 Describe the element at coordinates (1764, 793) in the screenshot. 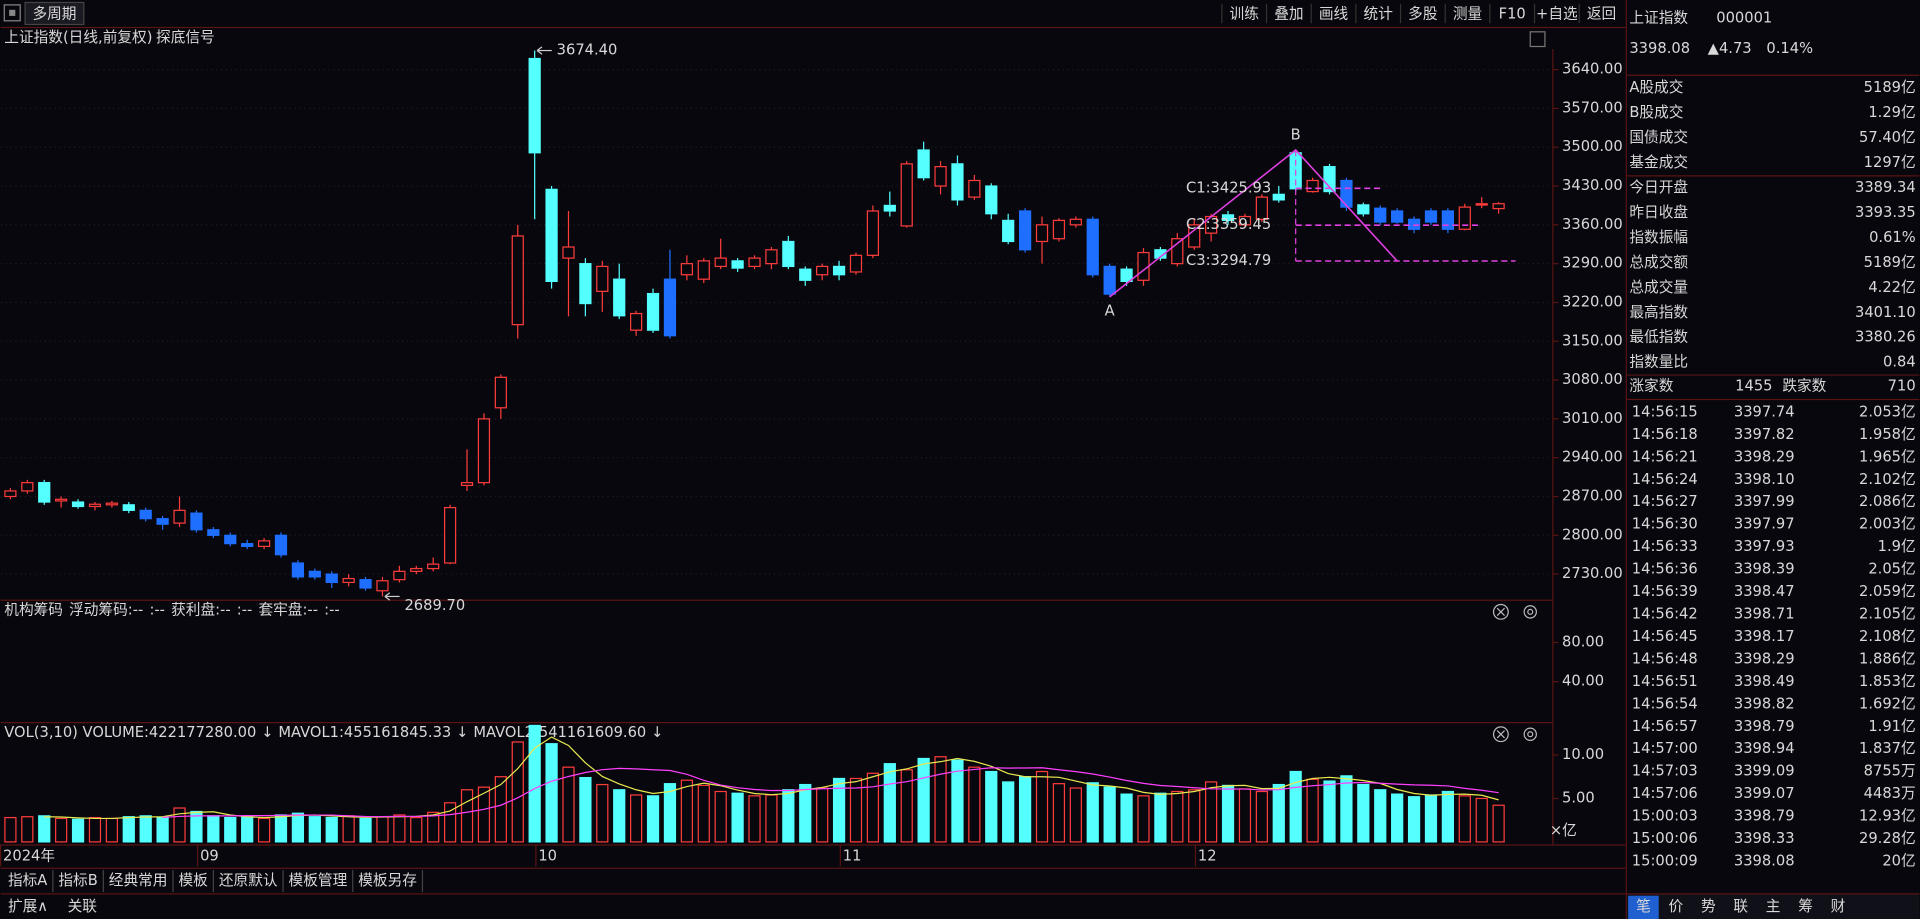

I see `tick-price: 3399.07` at that location.